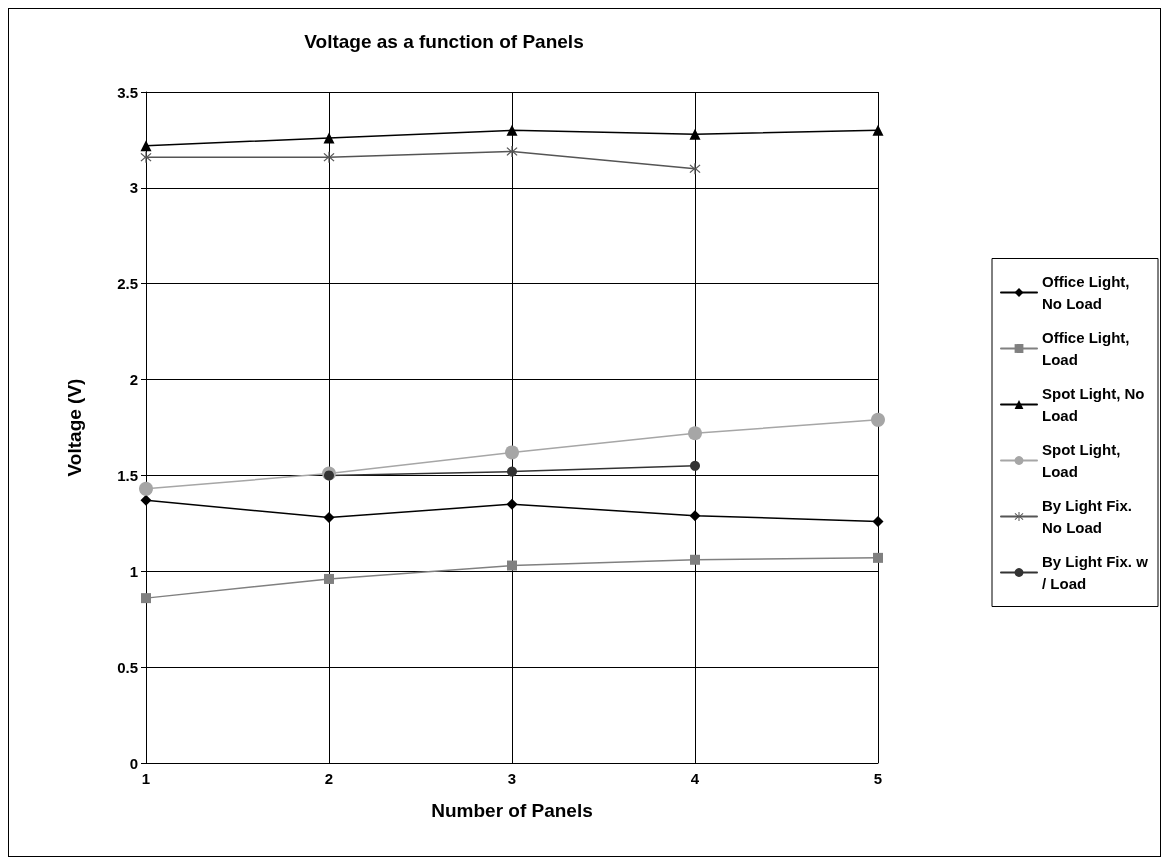  What do you see at coordinates (127, 284) in the screenshot?
I see `y-tick-label: 2.5` at bounding box center [127, 284].